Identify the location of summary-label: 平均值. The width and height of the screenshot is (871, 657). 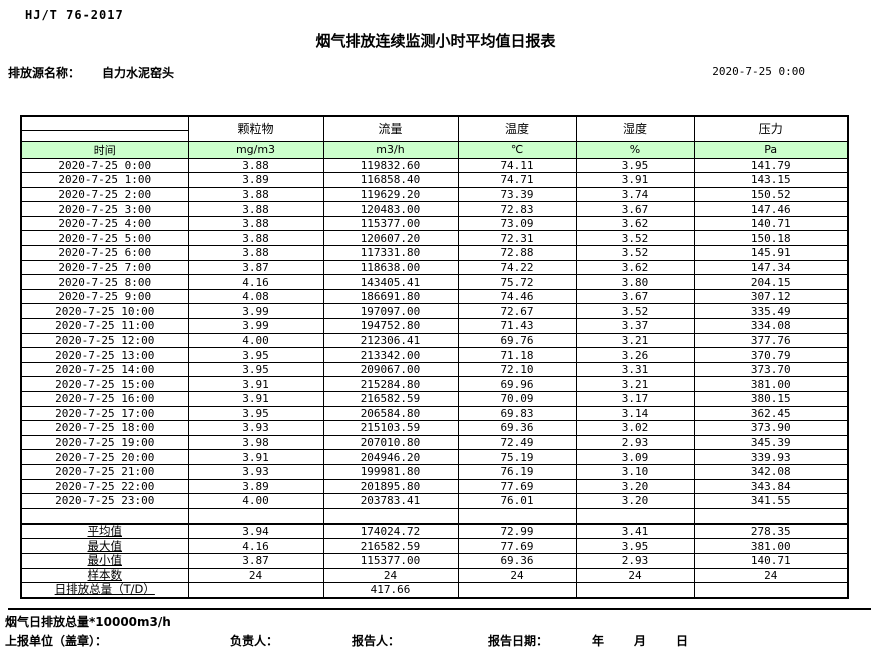
(104, 531).